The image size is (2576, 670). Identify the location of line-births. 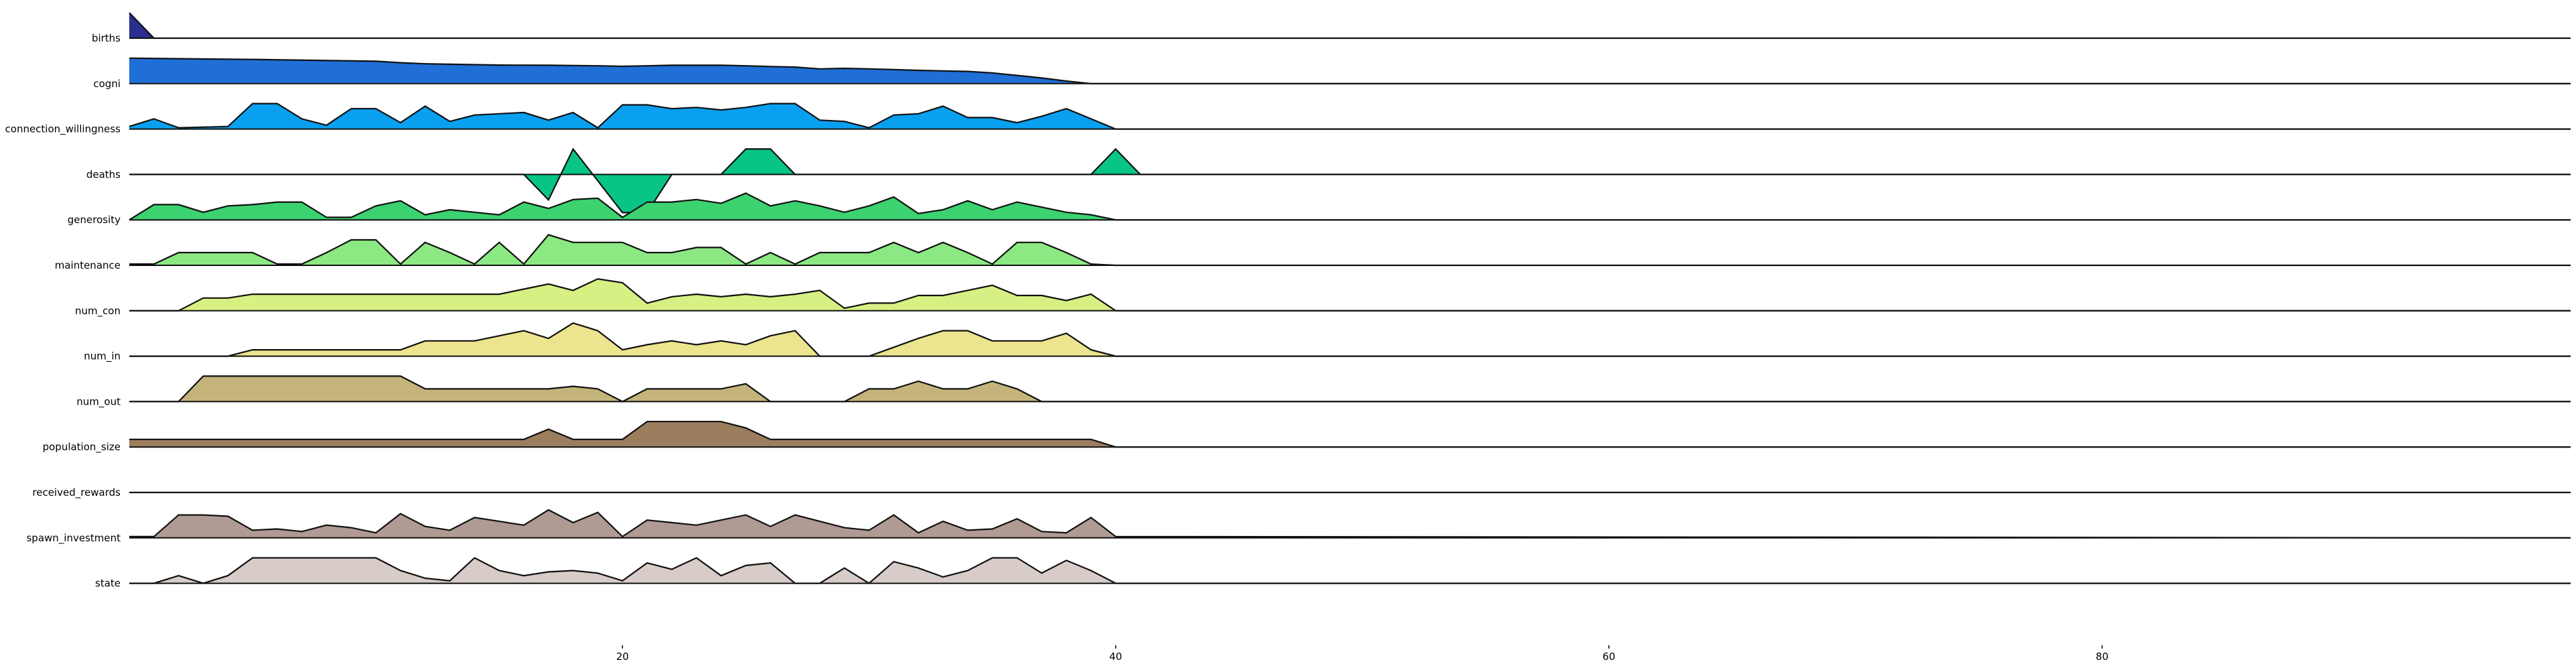
(1350, 26).